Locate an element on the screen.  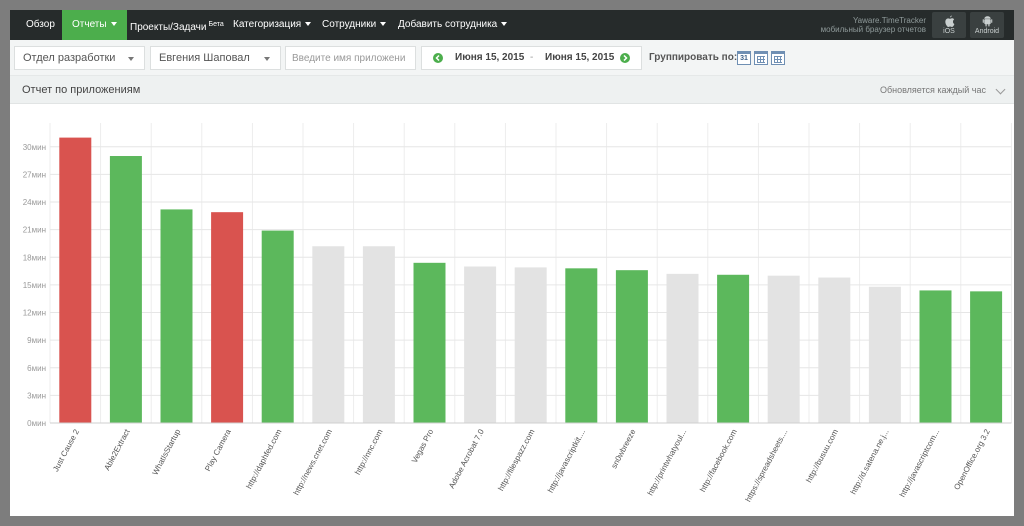
nav-item-label: Сотрудники is located at coordinates (349, 24).